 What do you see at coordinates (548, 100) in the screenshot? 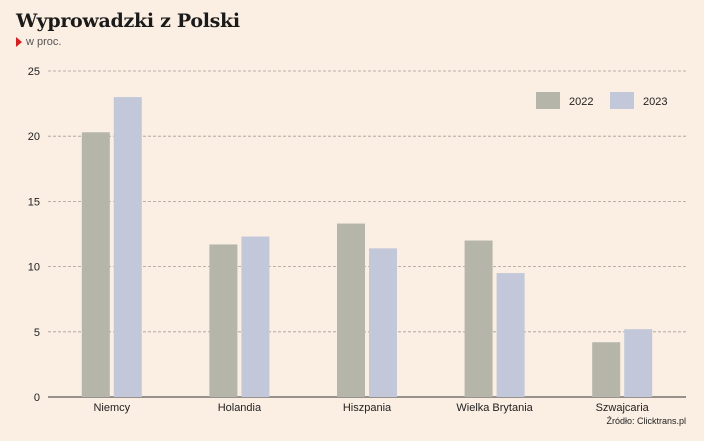
I see `legend-swatch-2022` at bounding box center [548, 100].